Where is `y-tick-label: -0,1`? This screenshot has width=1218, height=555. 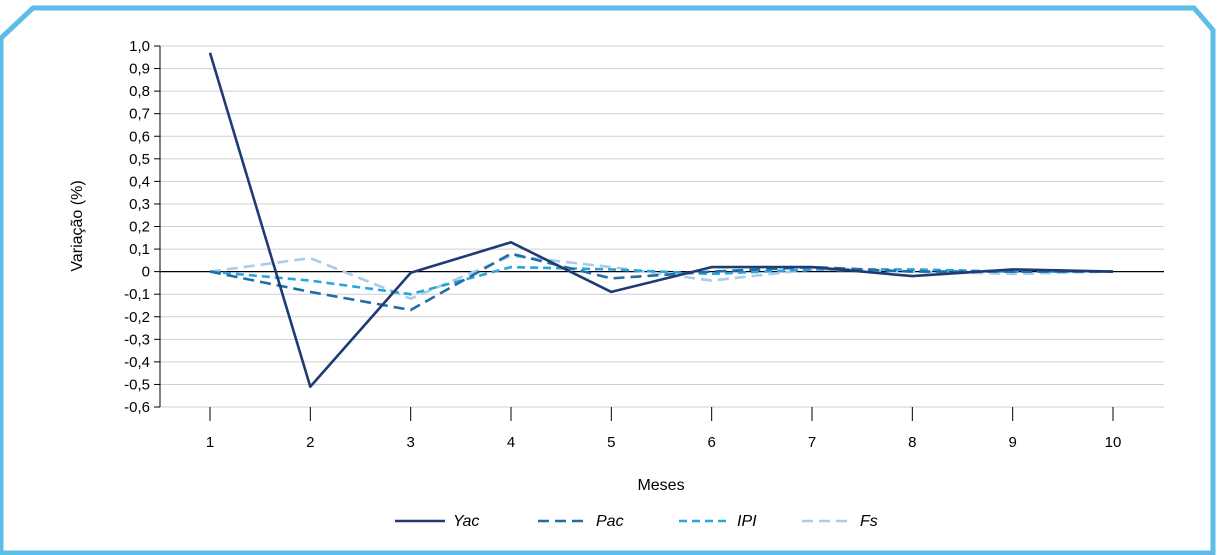
y-tick-label: -0,1 is located at coordinates (137, 294).